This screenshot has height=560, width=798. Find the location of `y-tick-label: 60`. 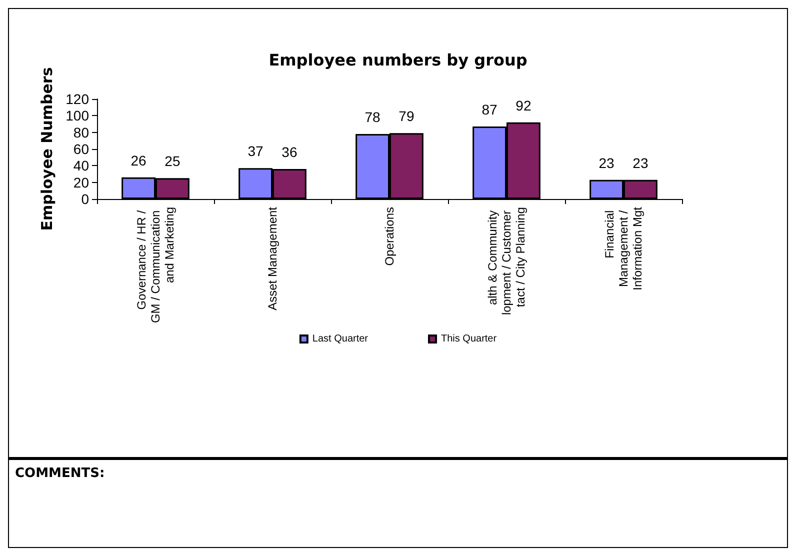

y-tick-label: 60 is located at coordinates (81, 149).